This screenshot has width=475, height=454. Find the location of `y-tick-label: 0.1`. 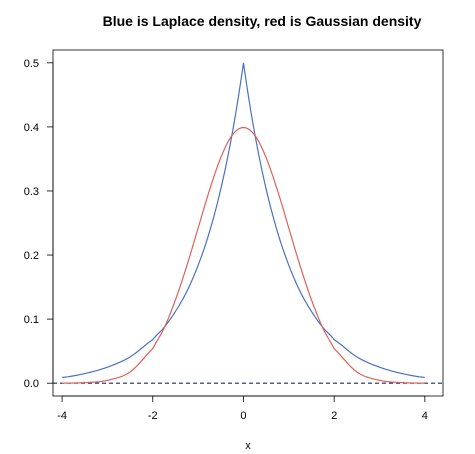

y-tick-label: 0.1 is located at coordinates (31, 320).